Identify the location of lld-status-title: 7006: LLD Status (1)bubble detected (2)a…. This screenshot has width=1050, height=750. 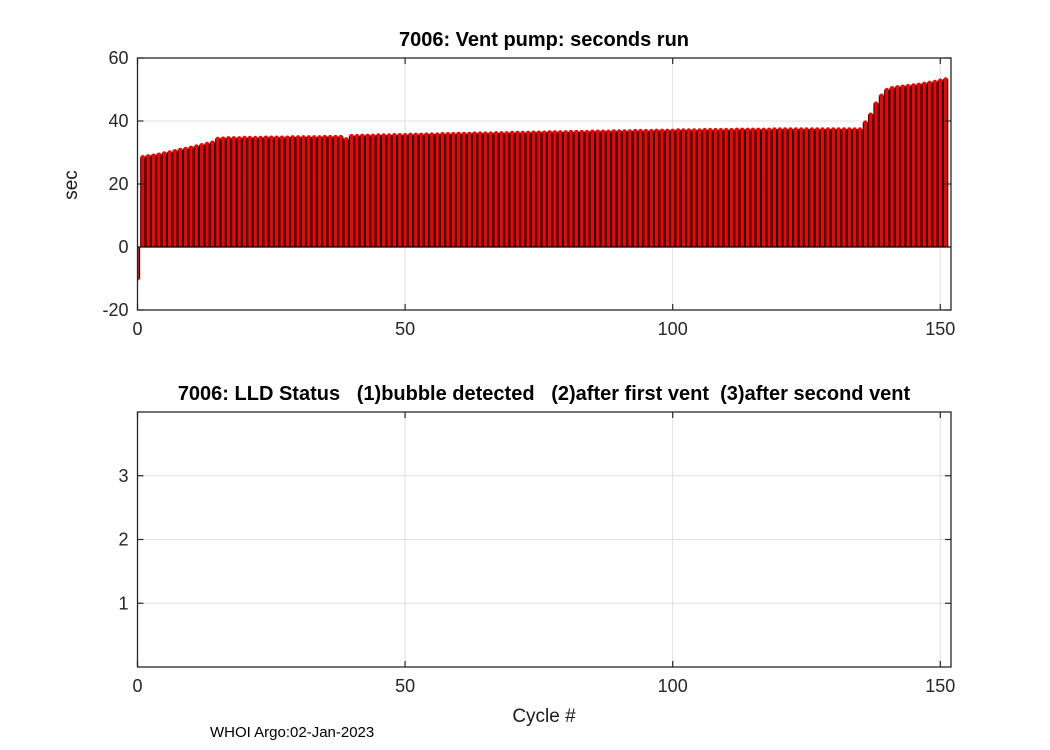
(544, 394).